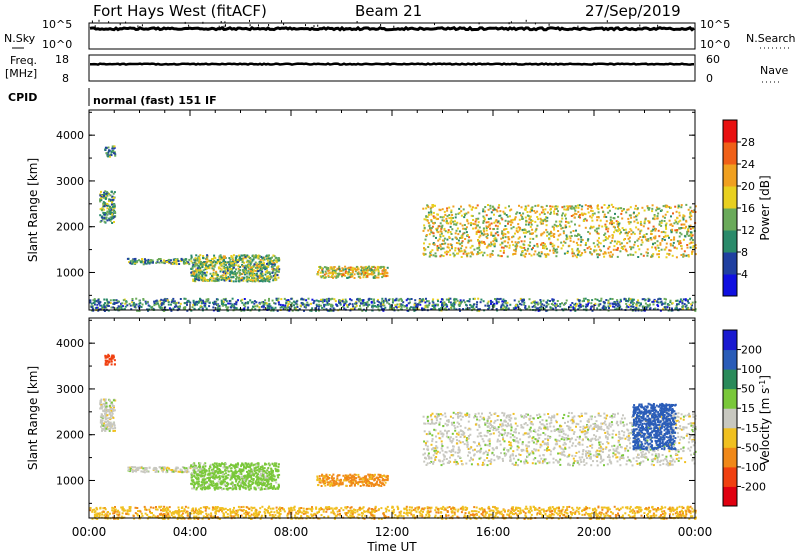  What do you see at coordinates (392, 64) in the screenshot?
I see `freq-trace` at bounding box center [392, 64].